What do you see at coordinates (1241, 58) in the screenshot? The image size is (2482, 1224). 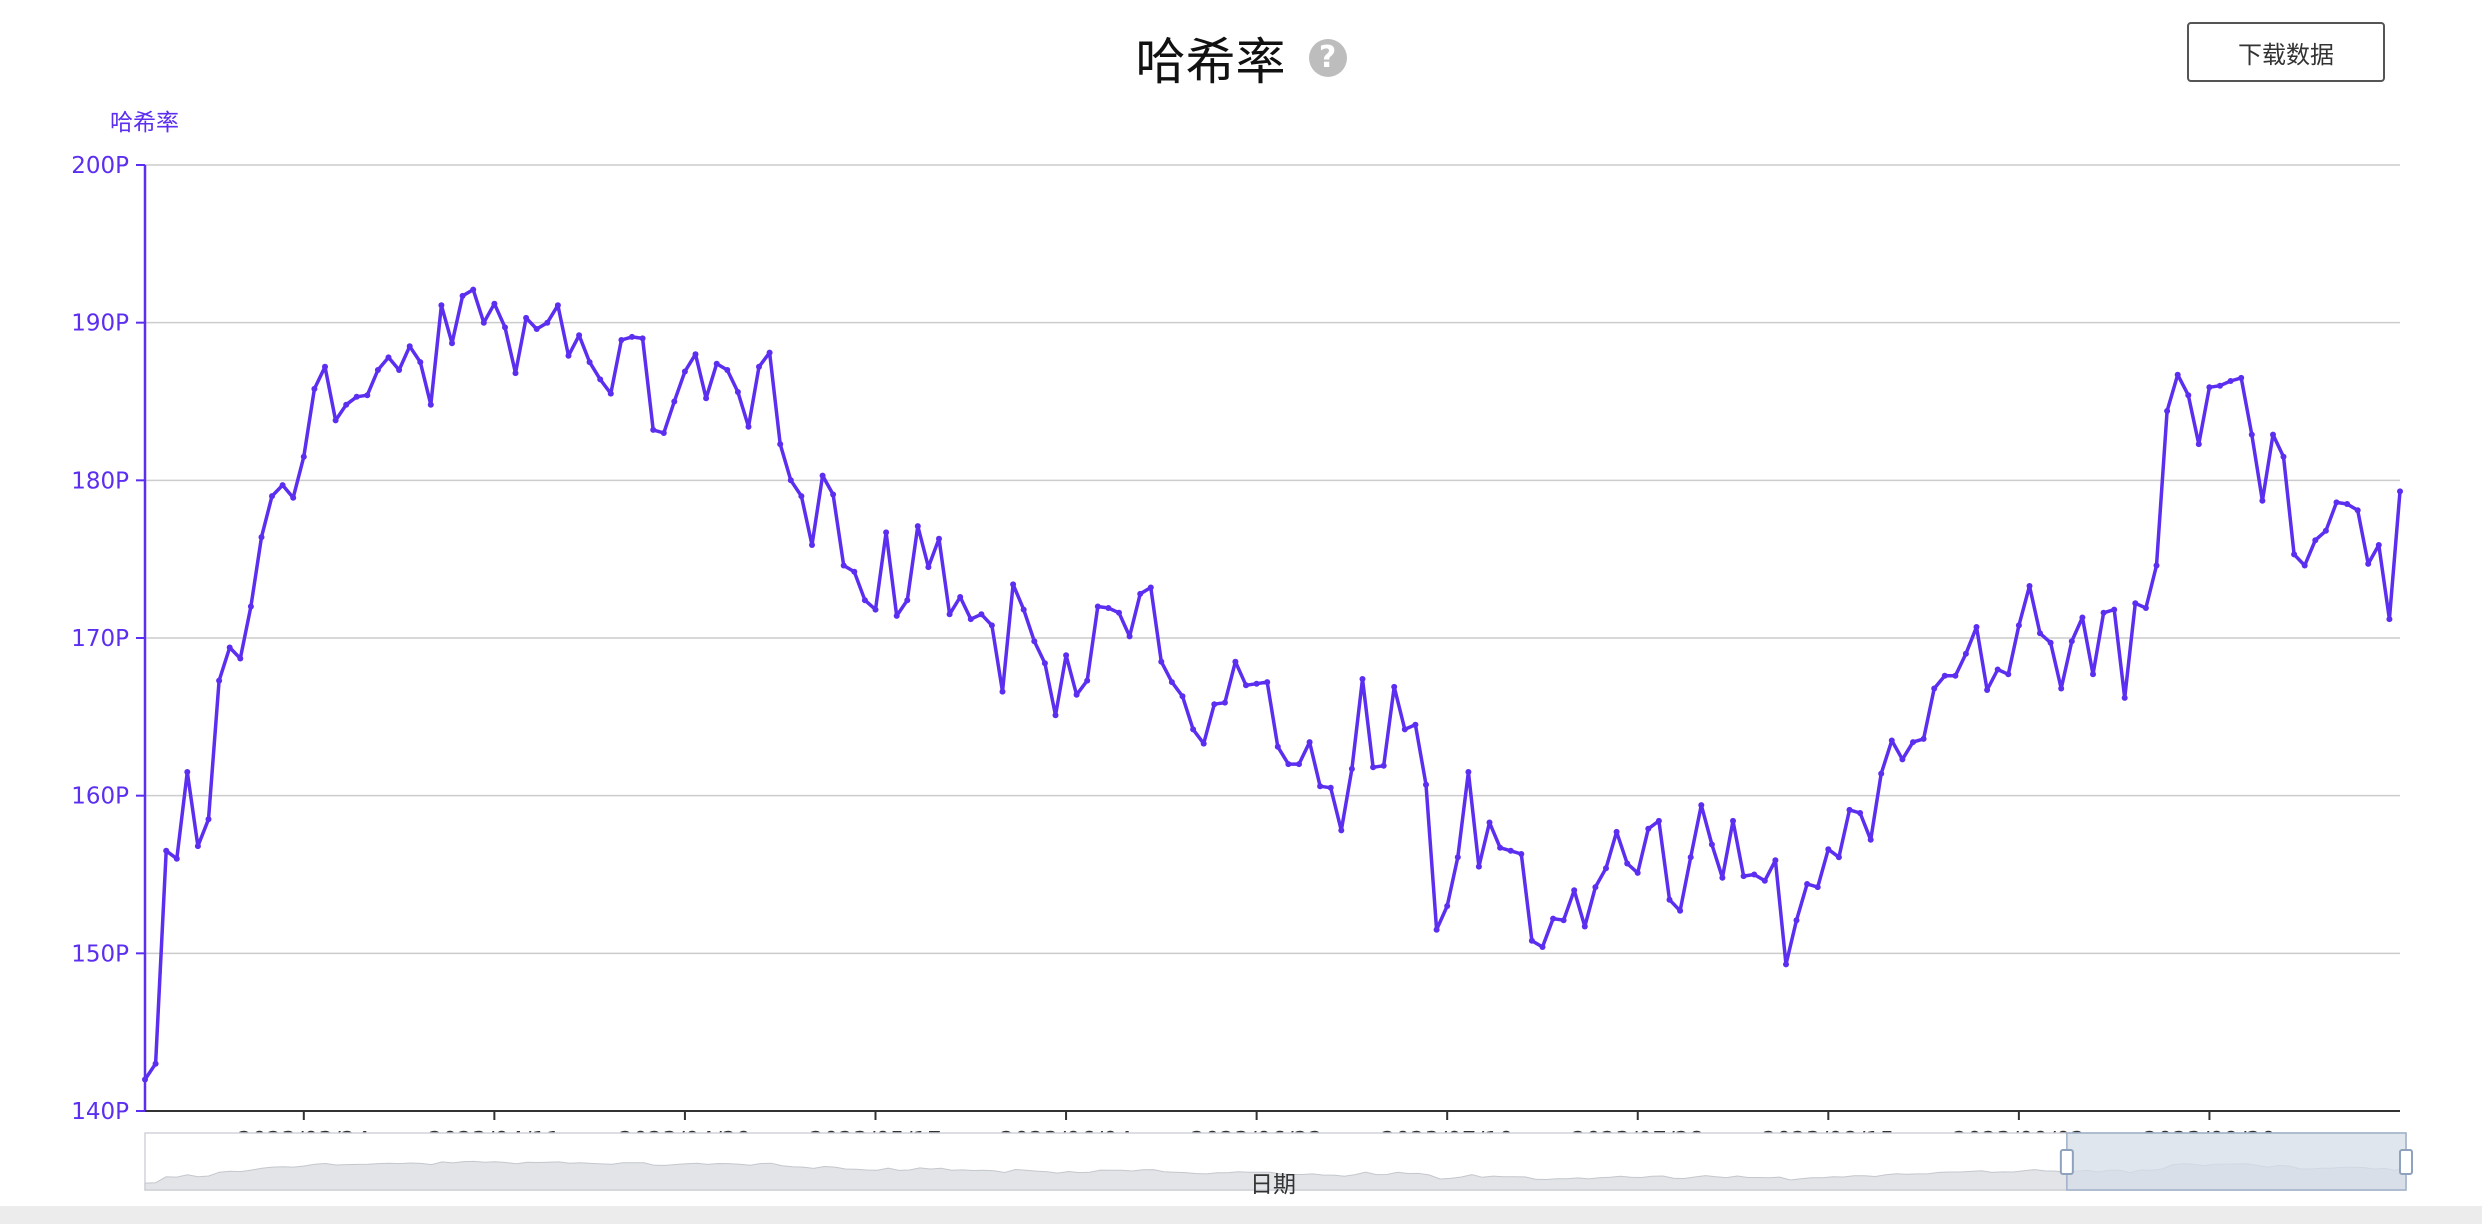 I see `chart-header: 哈希率 ?` at bounding box center [1241, 58].